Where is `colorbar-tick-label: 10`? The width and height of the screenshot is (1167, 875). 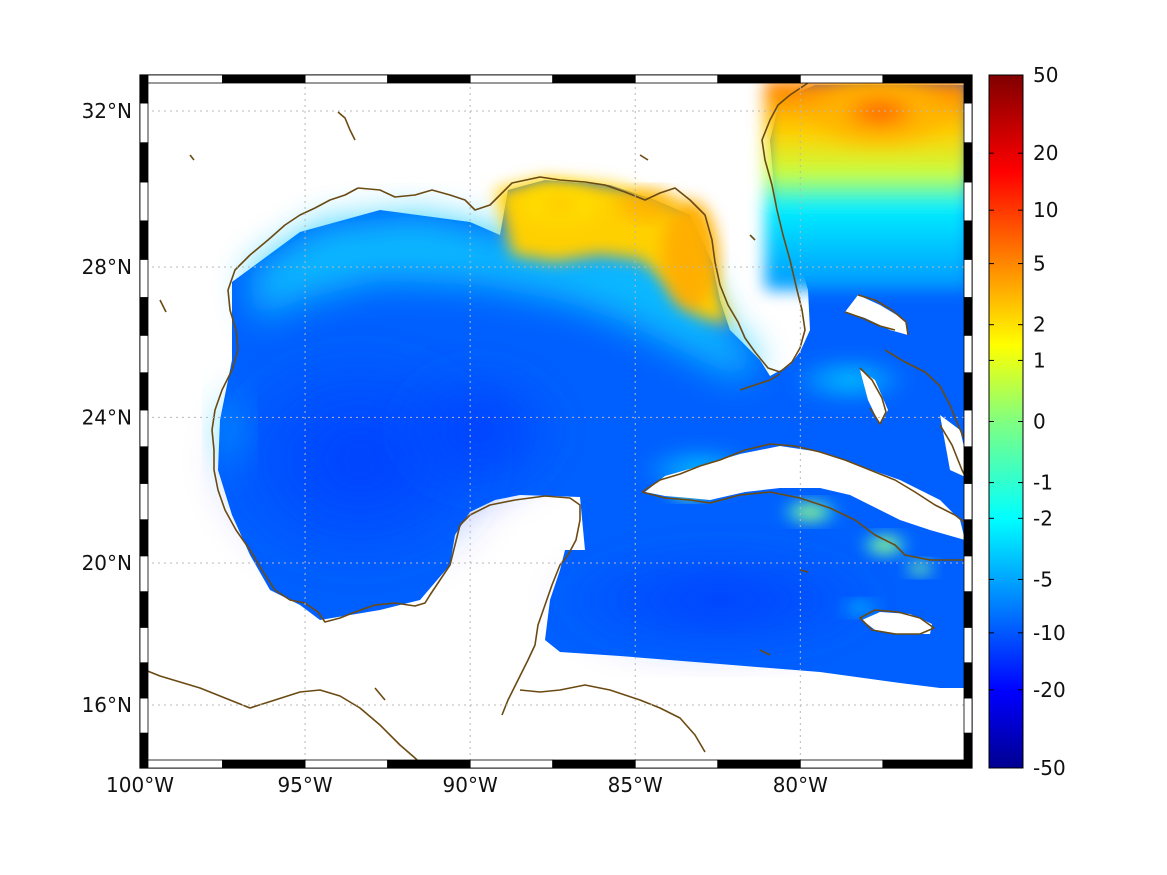
colorbar-tick-label: 10 is located at coordinates (1045, 210).